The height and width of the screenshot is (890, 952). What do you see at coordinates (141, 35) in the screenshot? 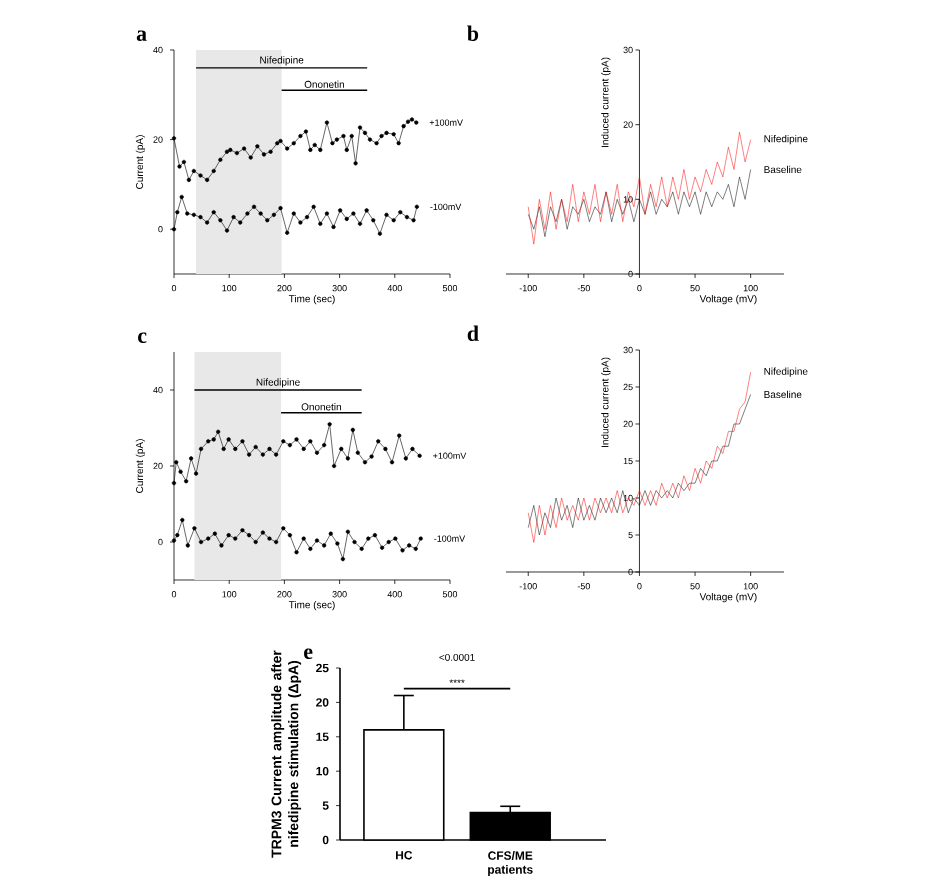
I see `chart-title: a` at bounding box center [141, 35].